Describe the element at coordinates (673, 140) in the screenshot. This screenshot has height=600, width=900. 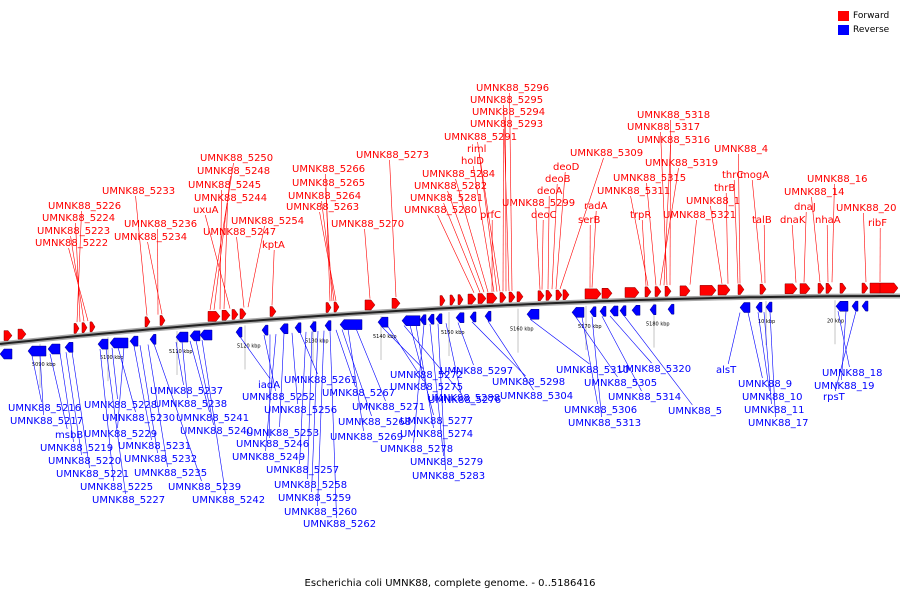
I see `gene-label: UMNK88_5316` at that location.